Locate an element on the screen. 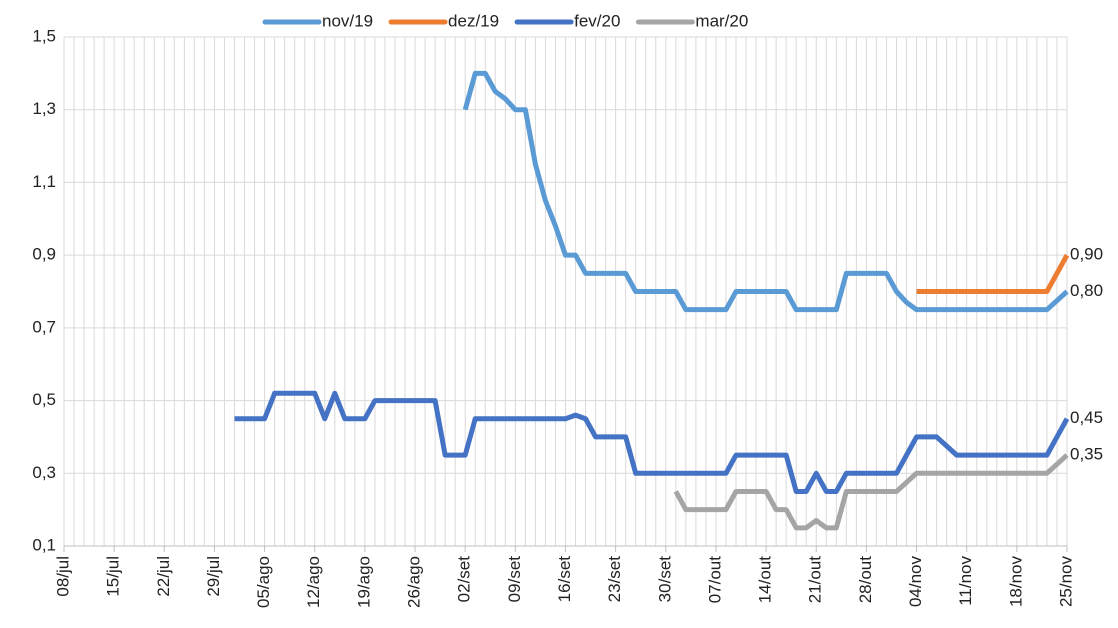 The image size is (1118, 628). x-tick-label: 08/jul is located at coordinates (62, 576).